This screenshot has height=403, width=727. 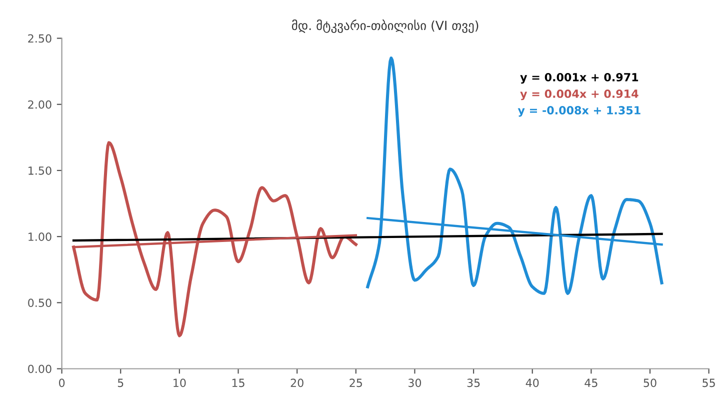 What do you see at coordinates (121, 383) in the screenshot?
I see `x-tick-label: 5` at bounding box center [121, 383].